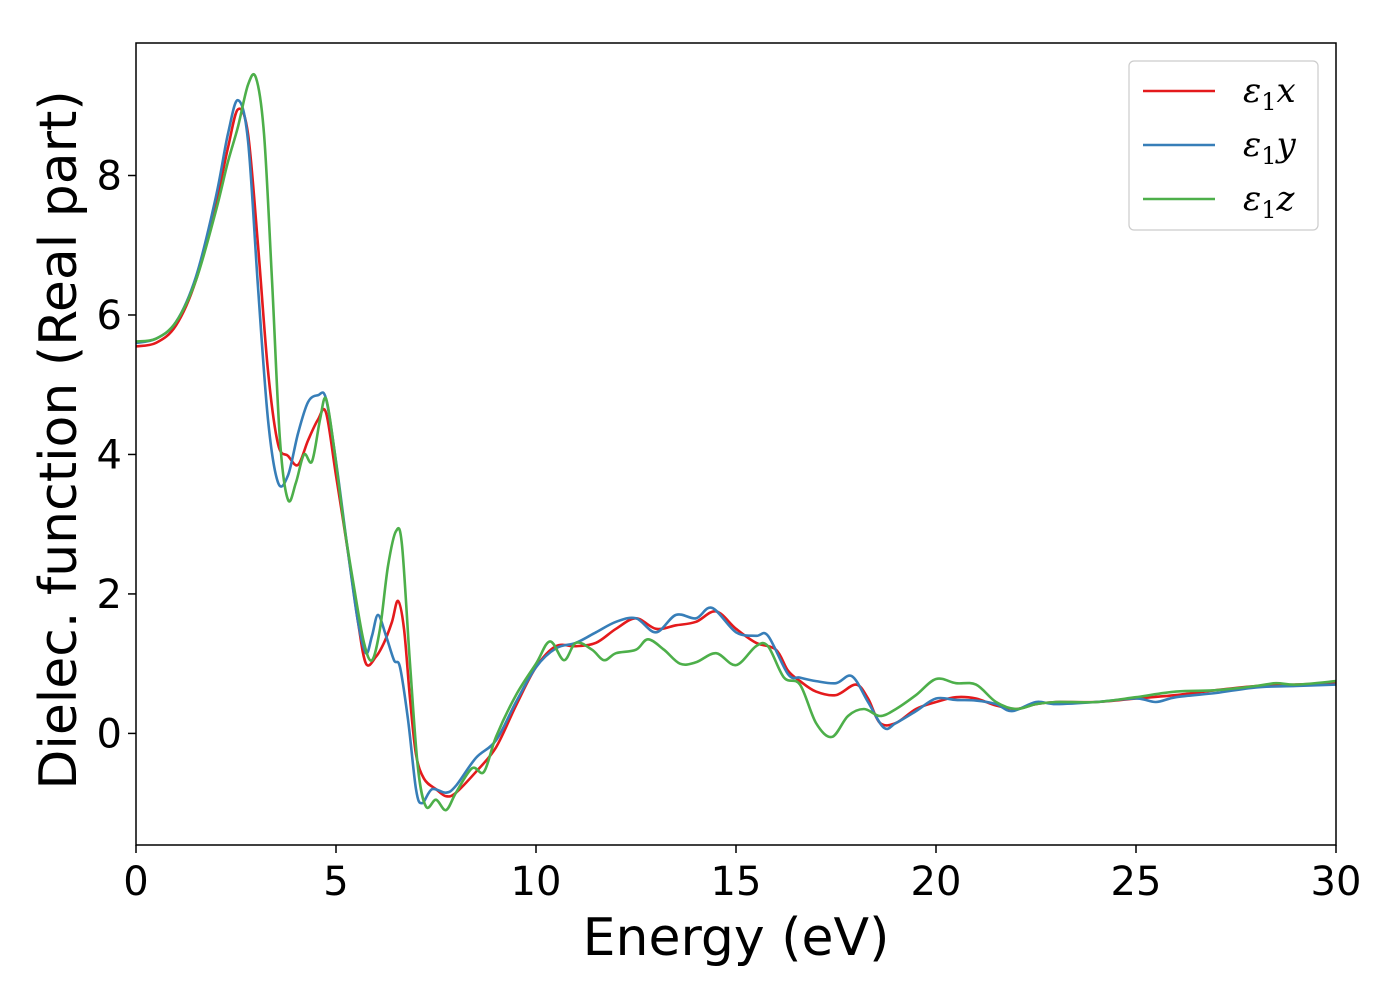 Image resolution: width=1400 pixels, height=1000 pixels. Describe the element at coordinates (135, 882) in the screenshot. I see `x-tick-label: 0` at that location.